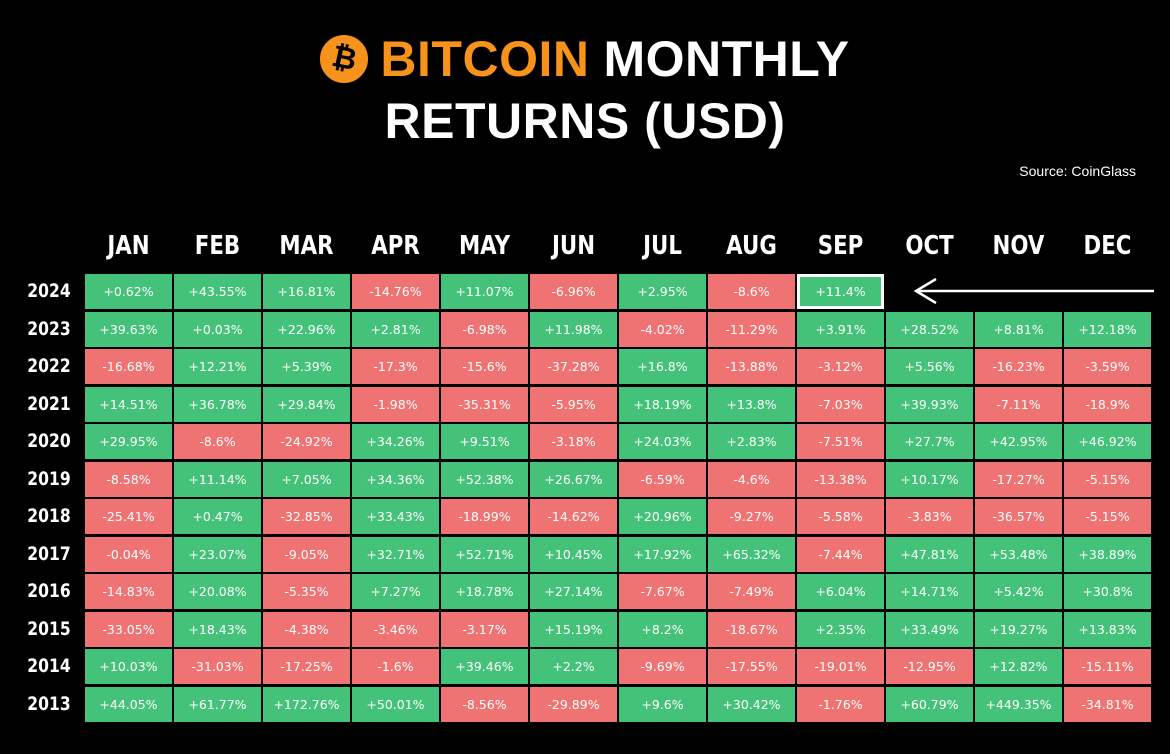 Image resolution: width=1170 pixels, height=754 pixels. What do you see at coordinates (217, 704) in the screenshot?
I see `return-cell-2013-feb: +61.77%` at bounding box center [217, 704].